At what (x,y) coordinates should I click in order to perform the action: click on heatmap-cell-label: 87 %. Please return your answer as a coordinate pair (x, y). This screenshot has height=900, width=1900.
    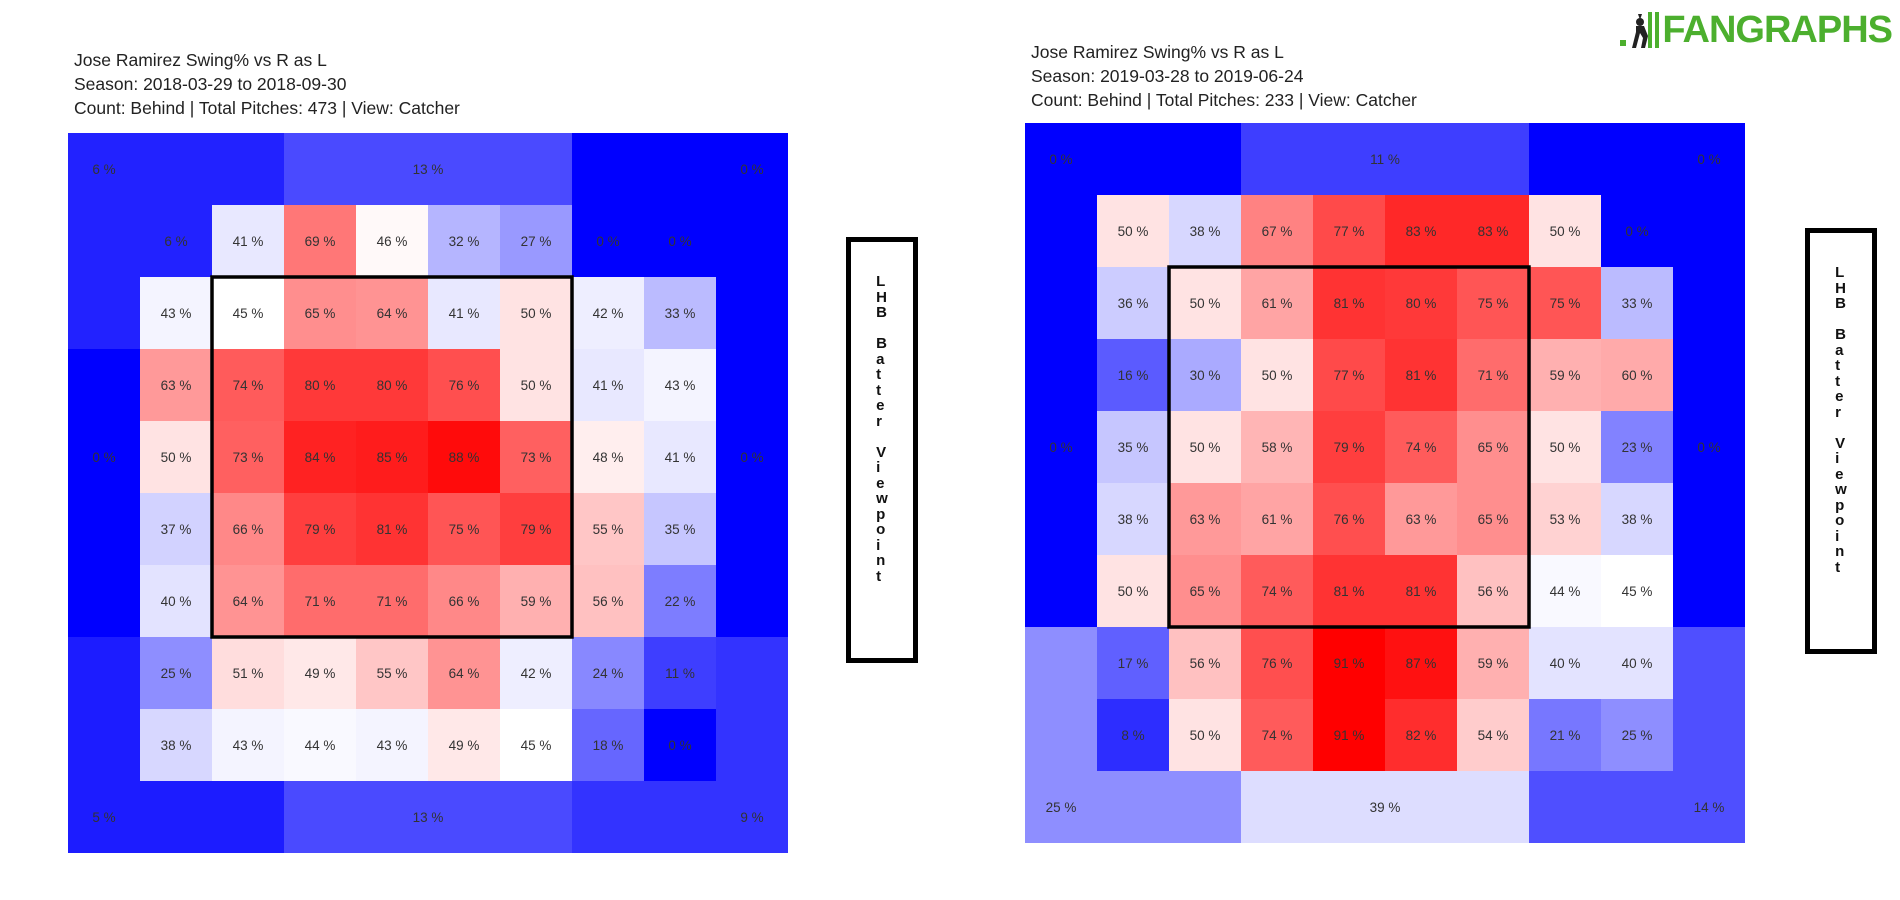
    Looking at the image, I should click on (1421, 663).